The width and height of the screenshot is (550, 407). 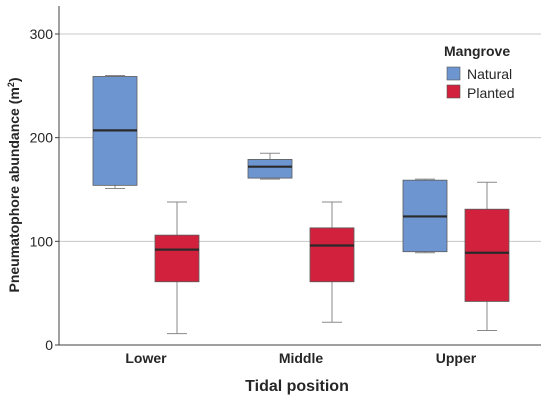 What do you see at coordinates (301, 358) in the screenshot?
I see `x-tick-label-middle: Middle` at bounding box center [301, 358].